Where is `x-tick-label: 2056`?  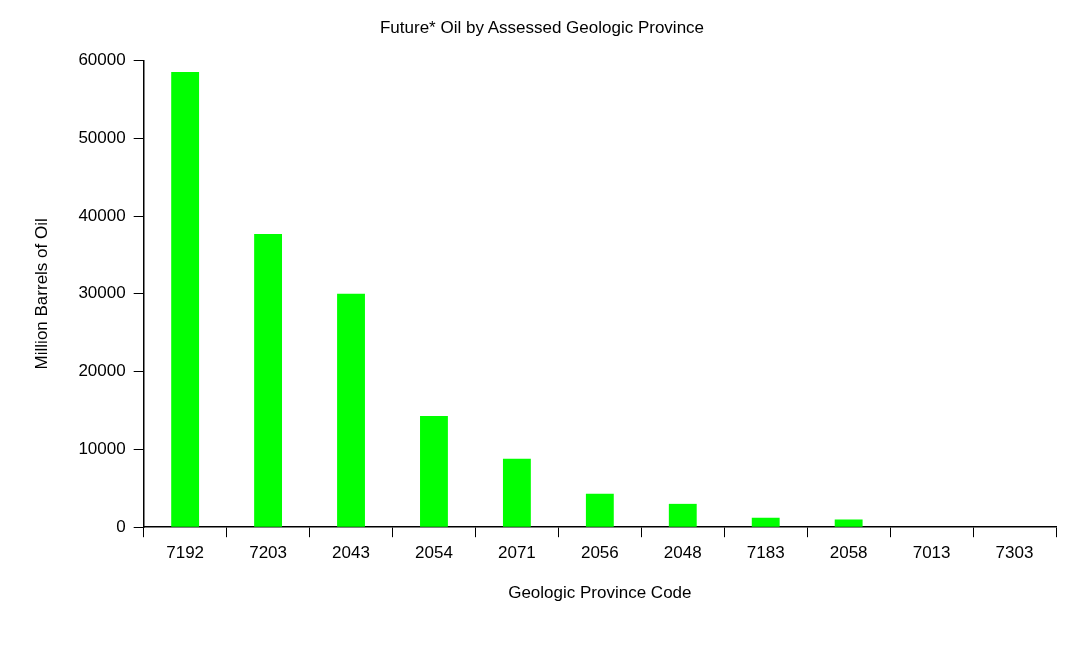 x-tick-label: 2056 is located at coordinates (599, 553).